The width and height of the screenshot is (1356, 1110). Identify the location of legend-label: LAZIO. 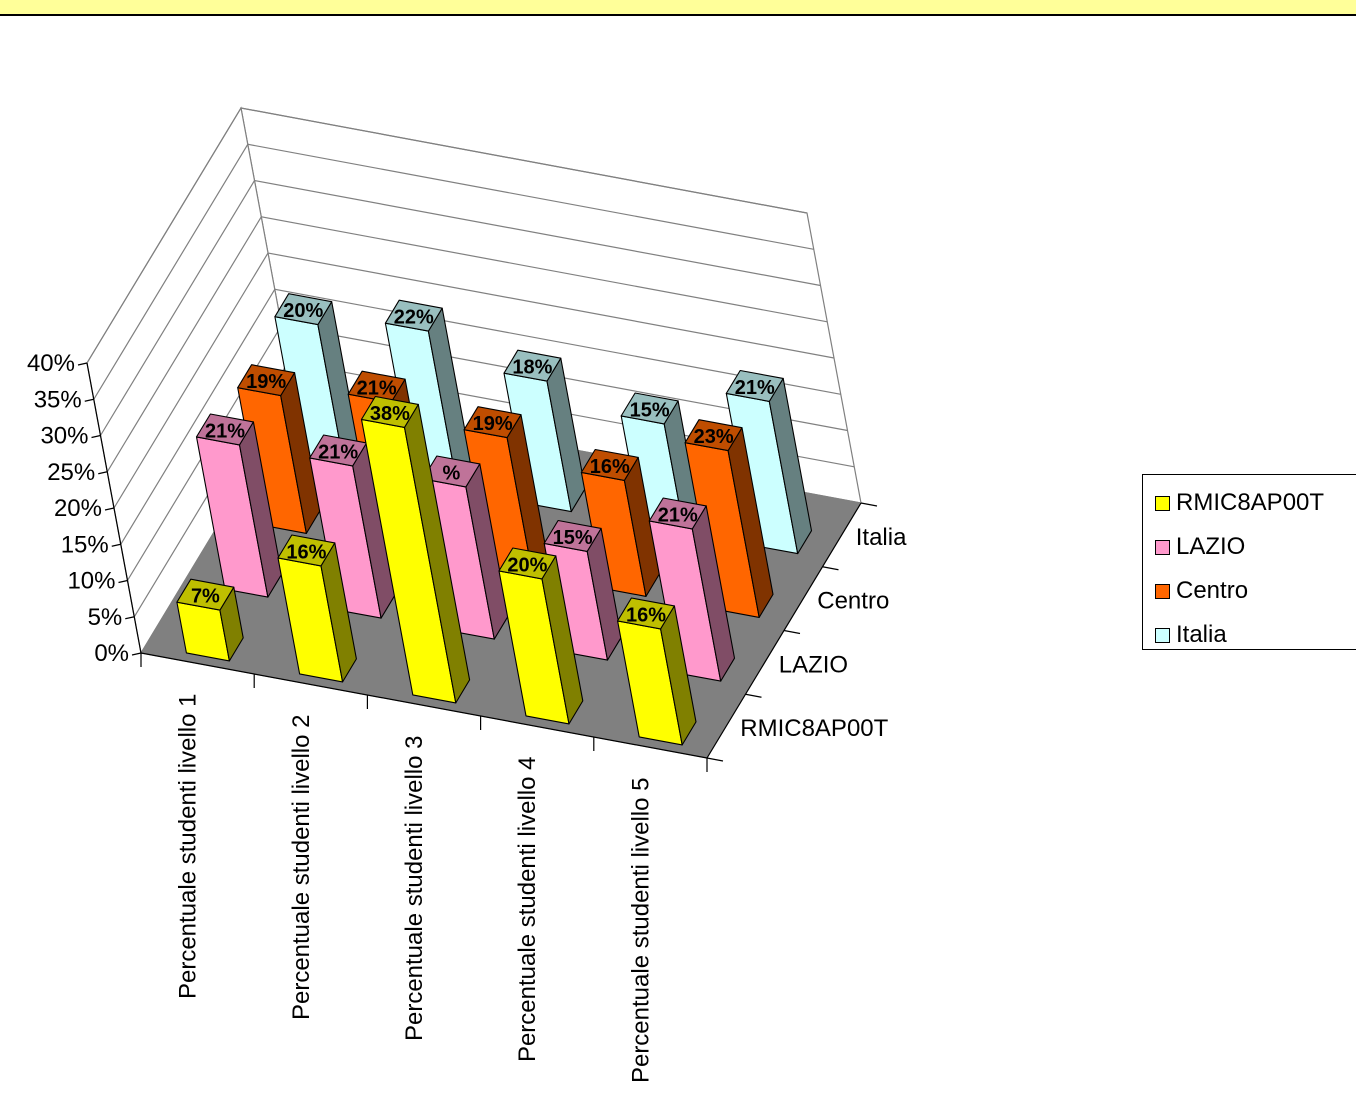
(1211, 546).